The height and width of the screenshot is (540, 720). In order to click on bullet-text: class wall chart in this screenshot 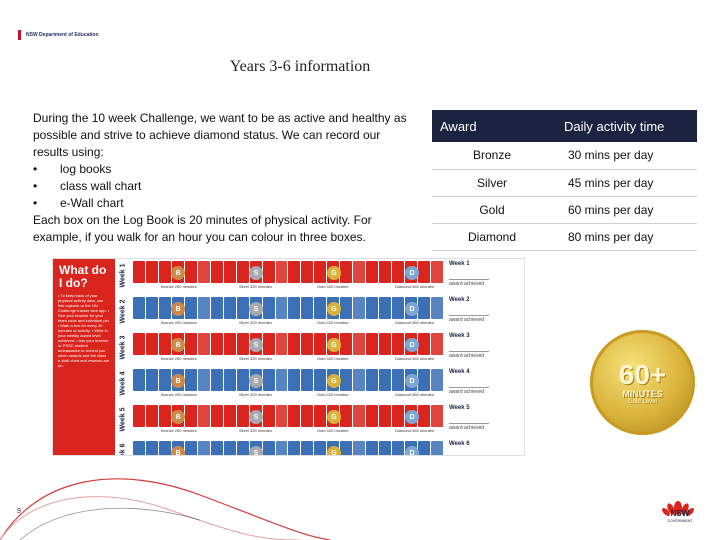, I will do `click(101, 186)`.